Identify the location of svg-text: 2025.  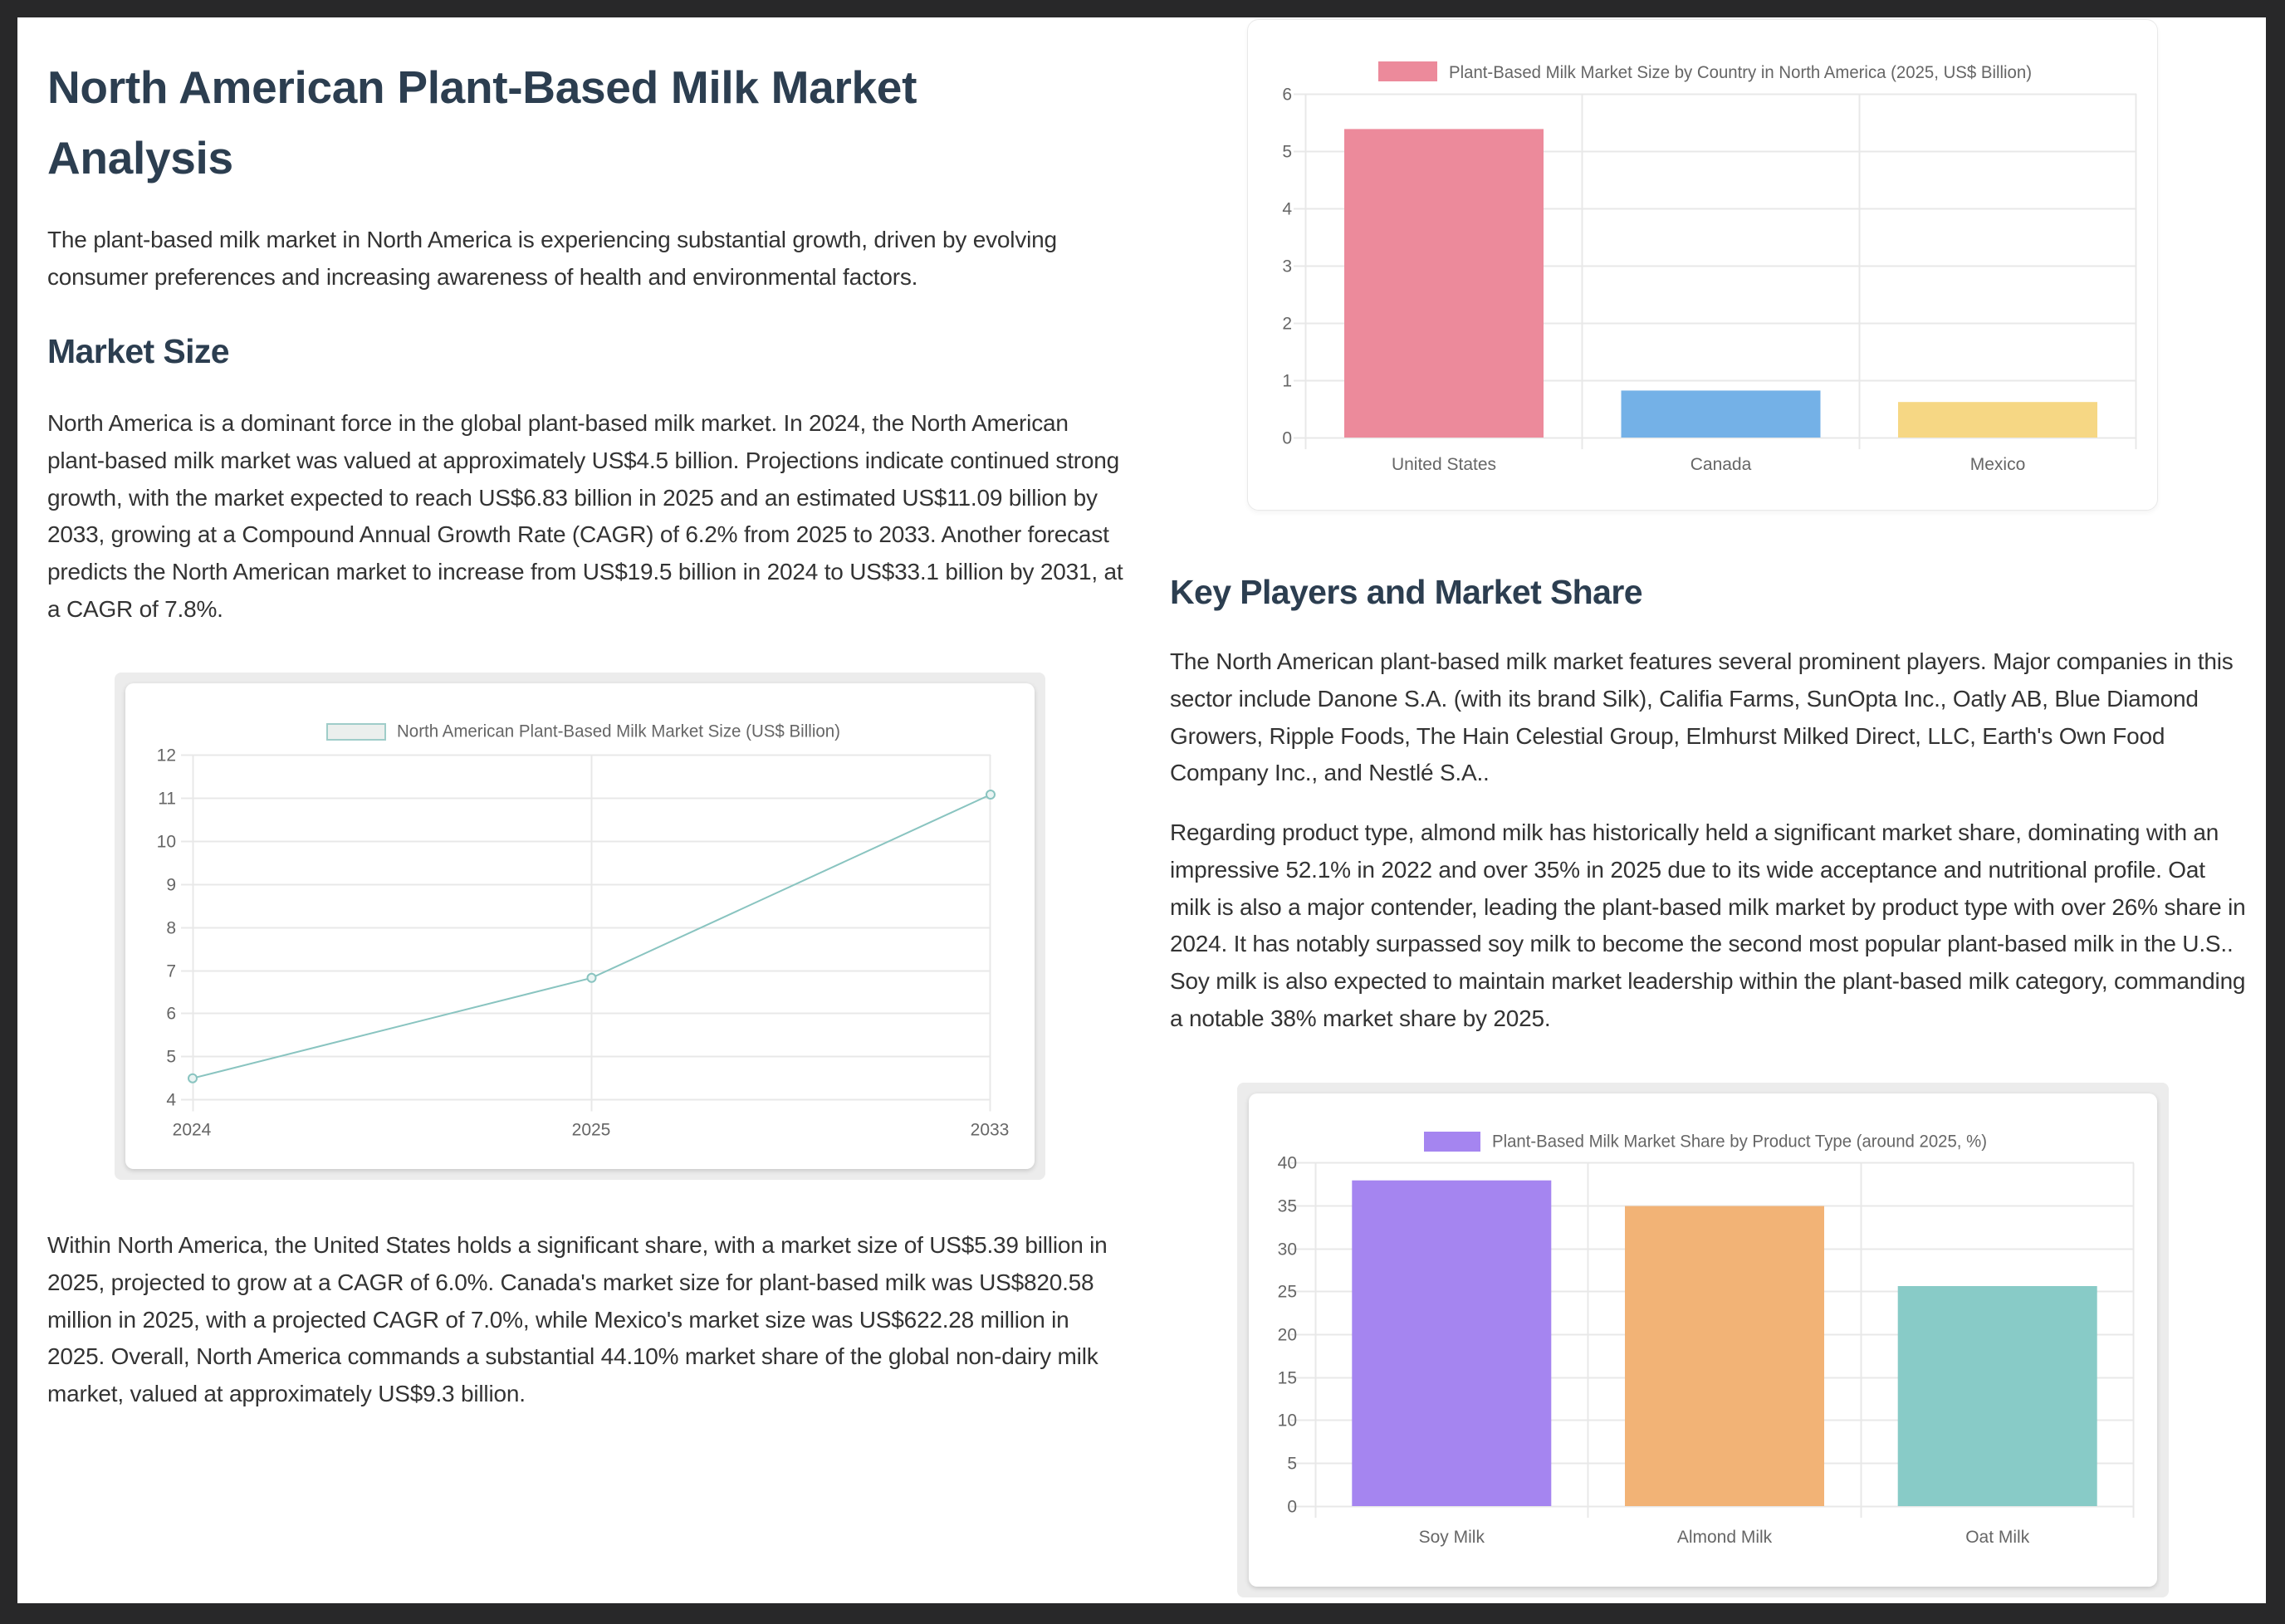
(591, 1130).